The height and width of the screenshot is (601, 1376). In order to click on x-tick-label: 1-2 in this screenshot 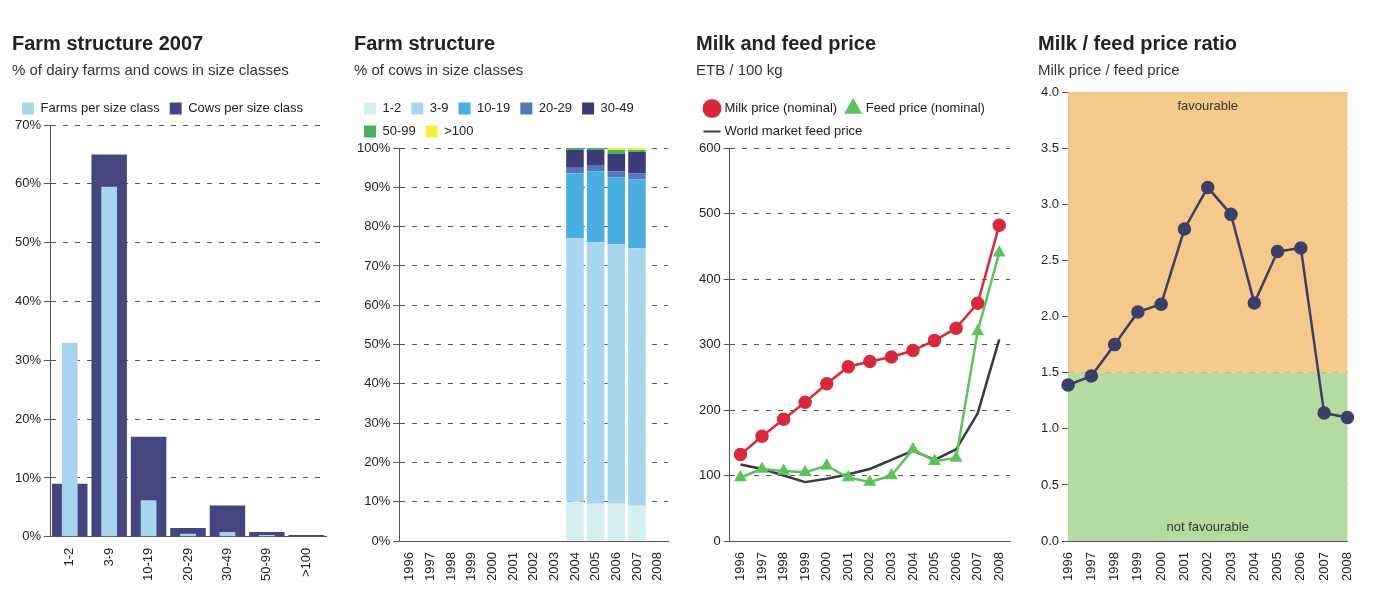, I will do `click(69, 557)`.